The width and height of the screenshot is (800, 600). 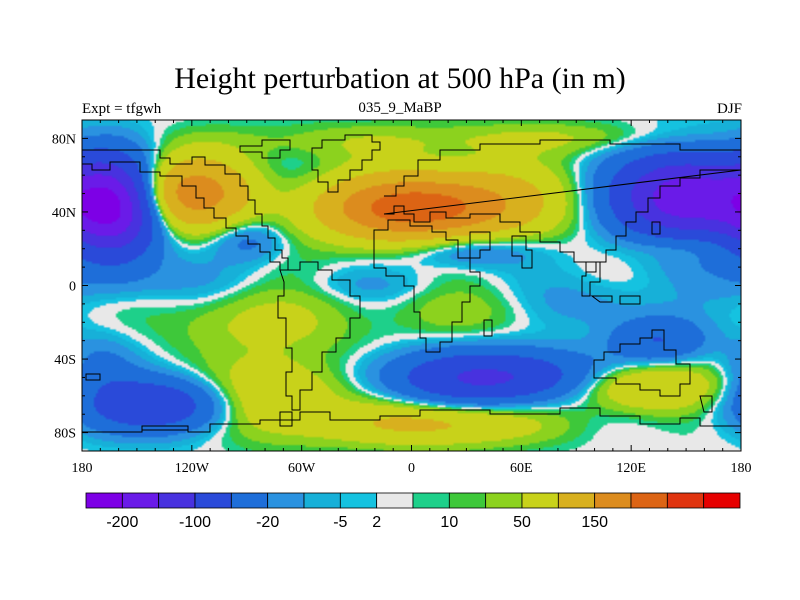 What do you see at coordinates (615, 300) in the screenshot?
I see `coastline-indonesia` at bounding box center [615, 300].